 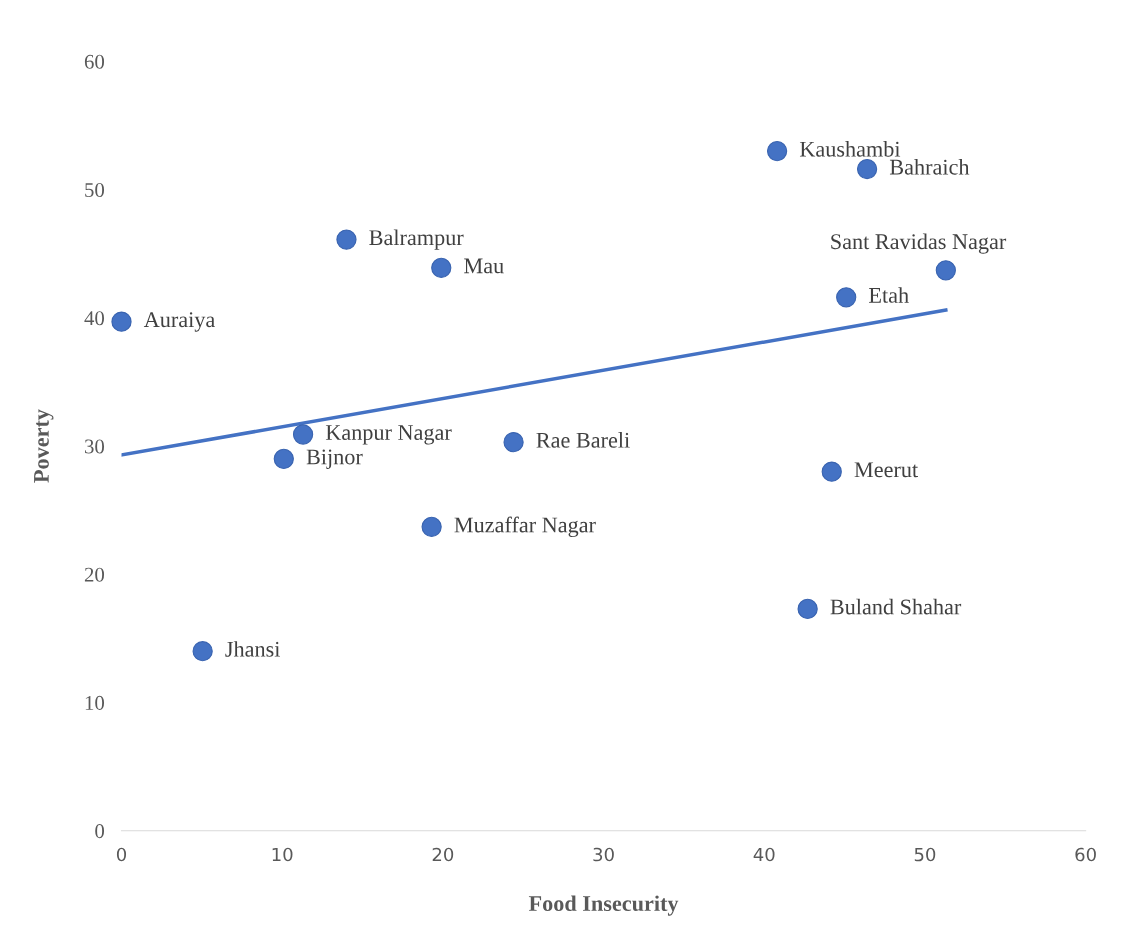 I want to click on x-axis-title: Food Insecurity, so click(x=603, y=905).